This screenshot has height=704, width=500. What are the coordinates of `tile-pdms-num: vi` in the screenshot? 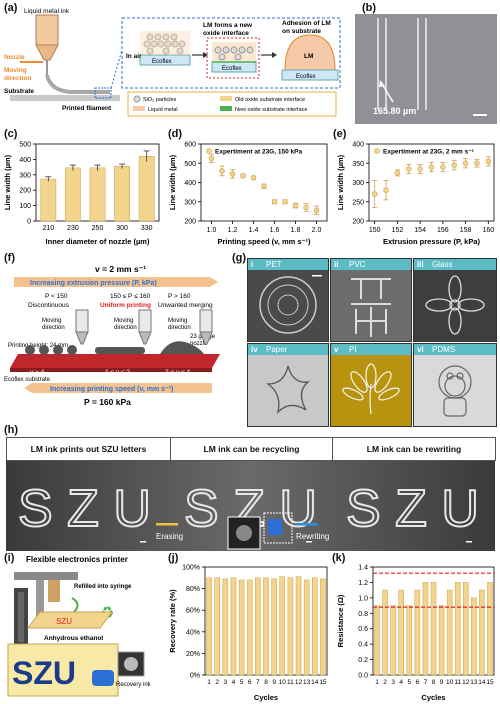 It's located at (420, 349).